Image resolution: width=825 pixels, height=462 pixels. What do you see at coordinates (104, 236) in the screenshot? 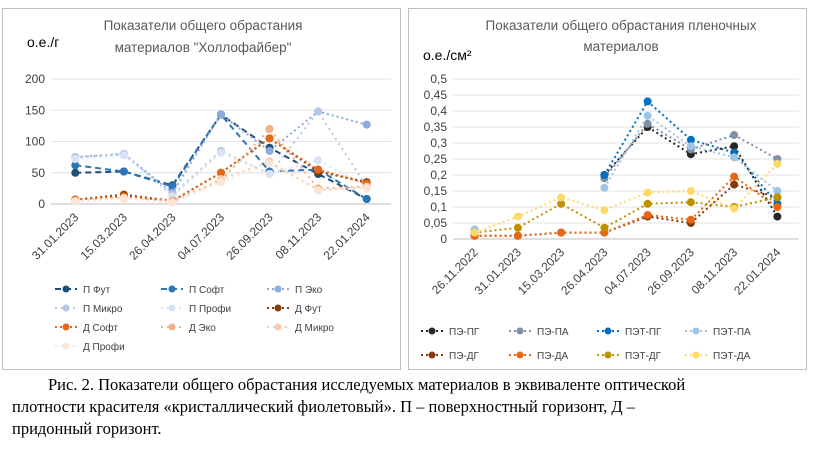
I see `x-tick-label: 15.03.2023` at bounding box center [104, 236].